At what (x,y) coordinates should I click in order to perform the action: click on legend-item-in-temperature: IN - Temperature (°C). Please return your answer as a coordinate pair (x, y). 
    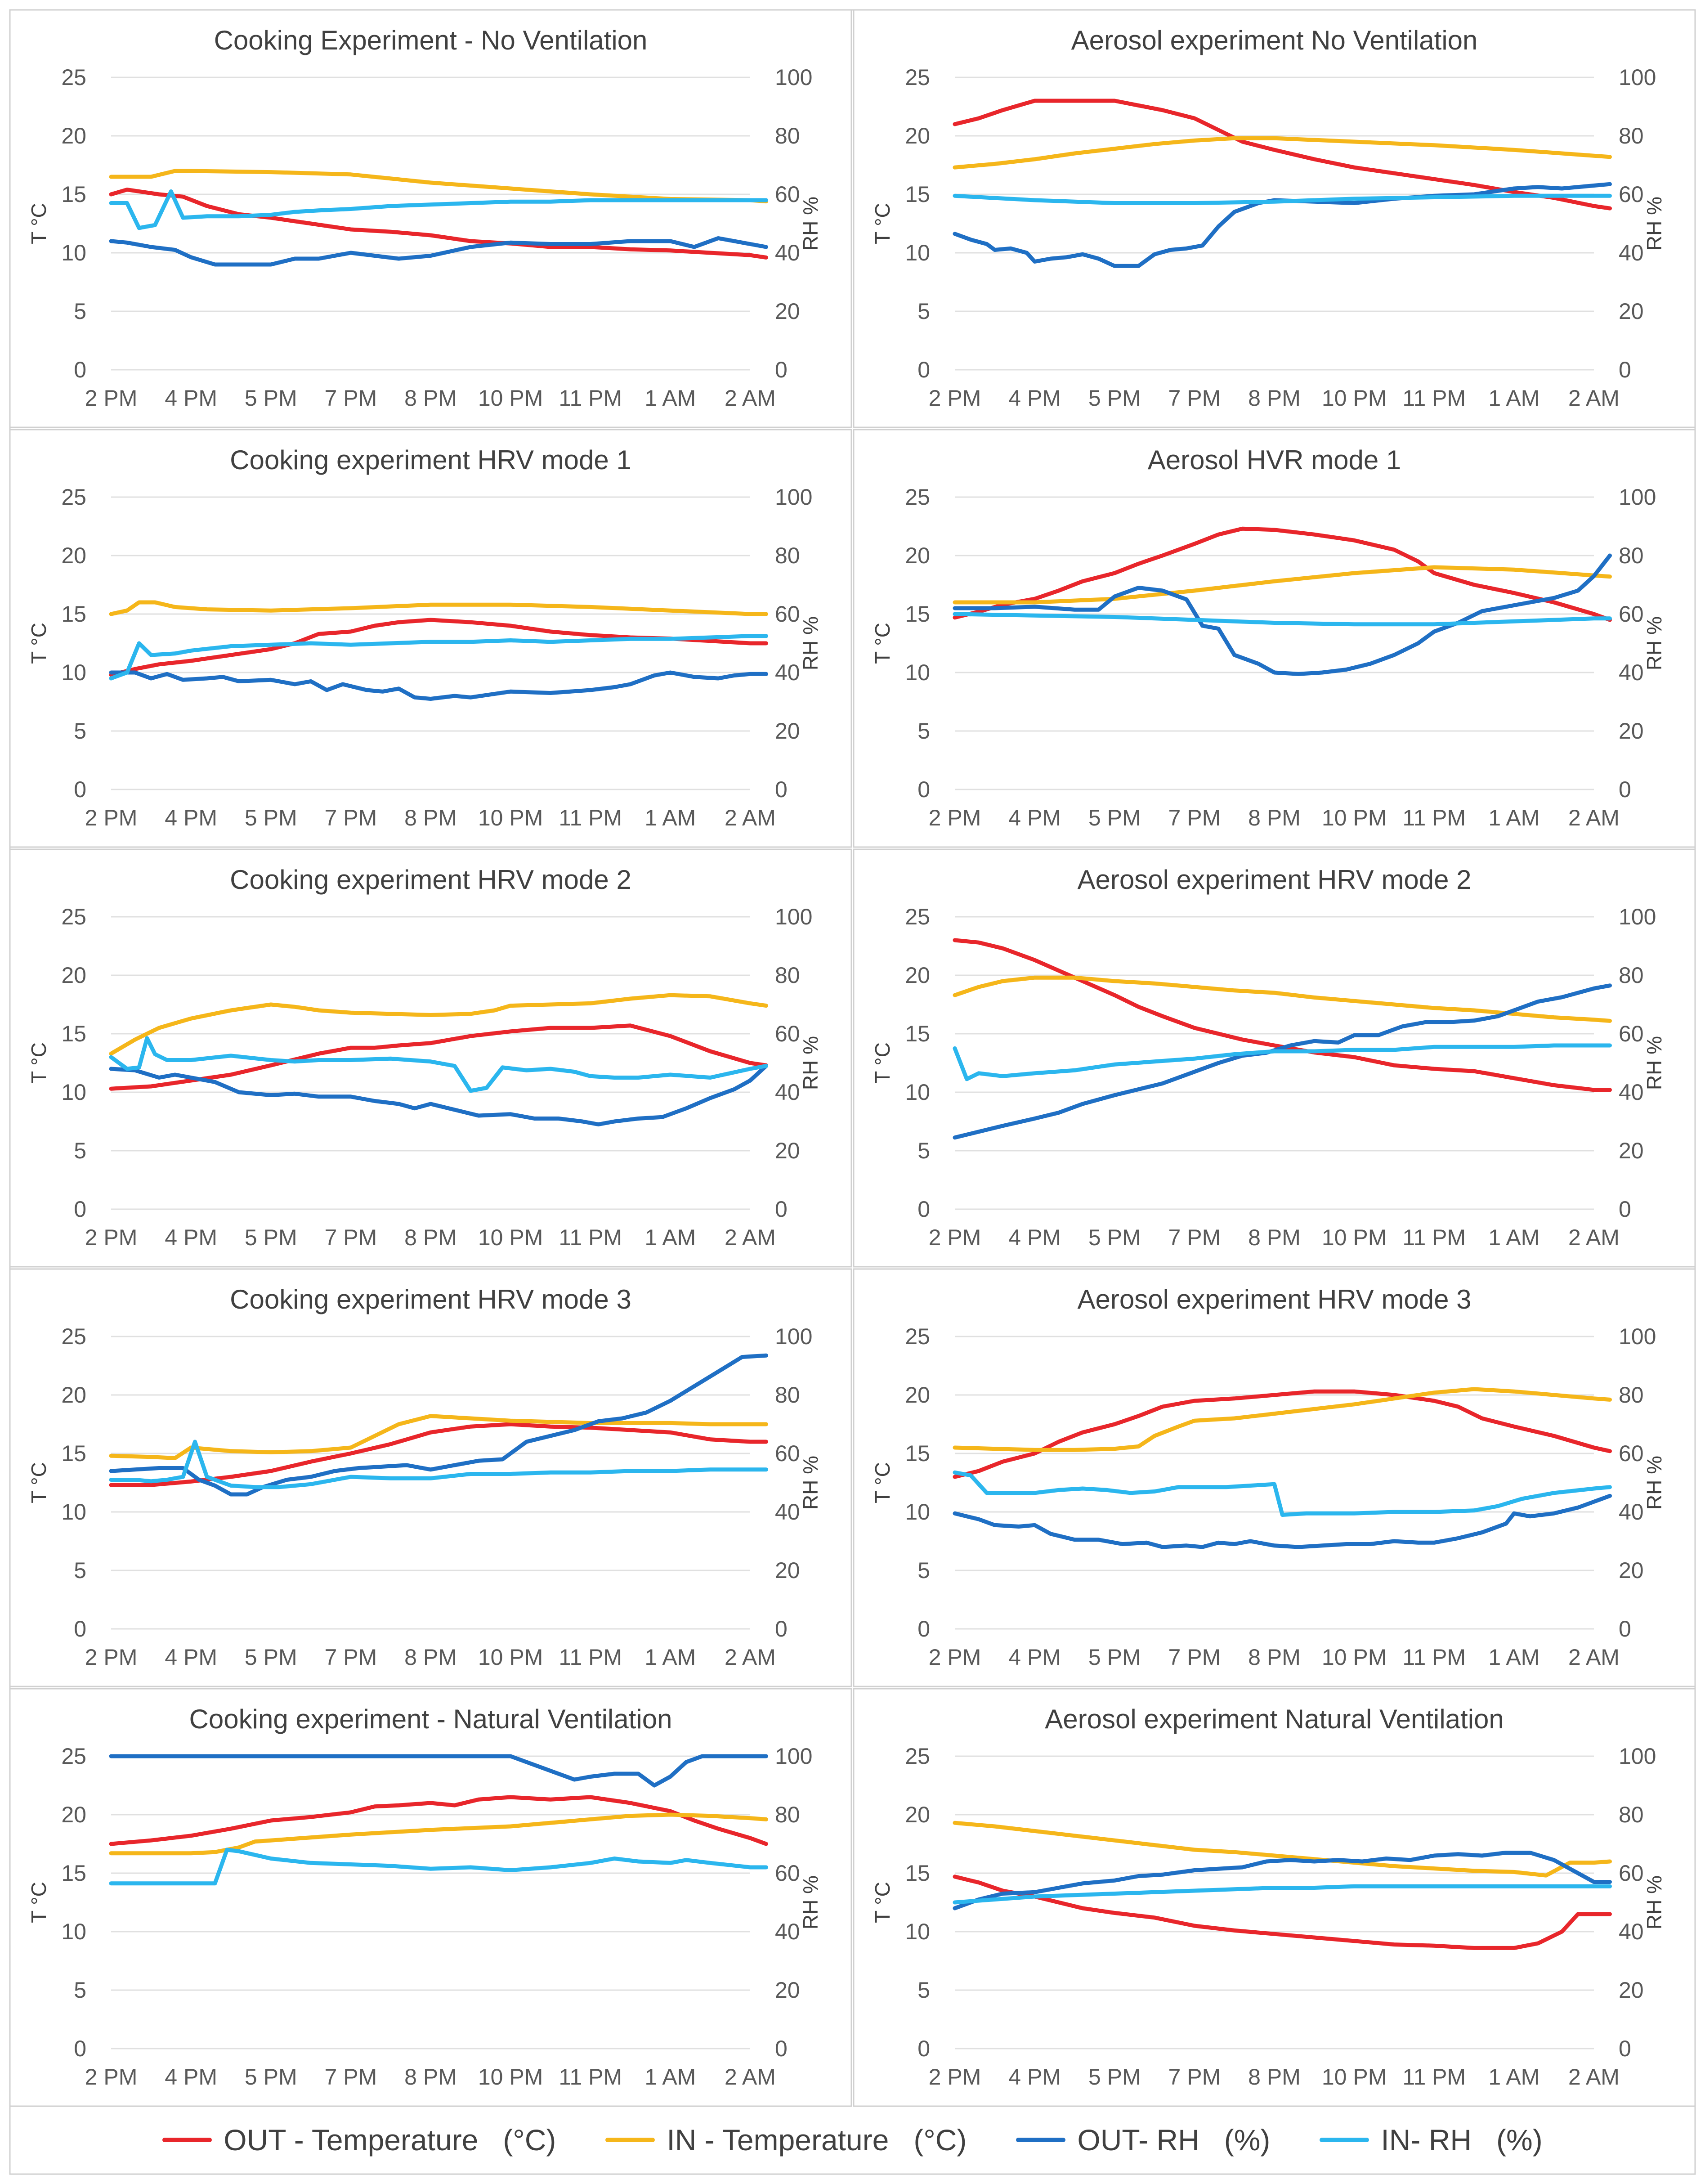
    Looking at the image, I should click on (786, 2140).